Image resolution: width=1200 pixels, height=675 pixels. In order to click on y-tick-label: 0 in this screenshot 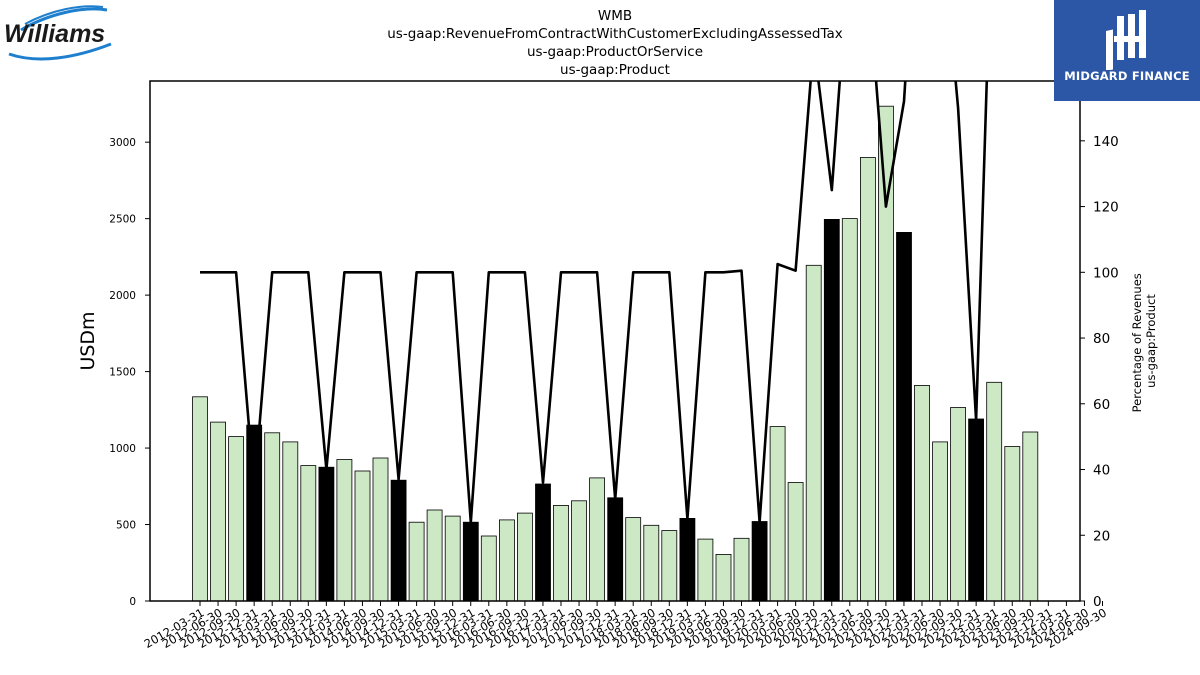, I will do `click(132, 602)`.